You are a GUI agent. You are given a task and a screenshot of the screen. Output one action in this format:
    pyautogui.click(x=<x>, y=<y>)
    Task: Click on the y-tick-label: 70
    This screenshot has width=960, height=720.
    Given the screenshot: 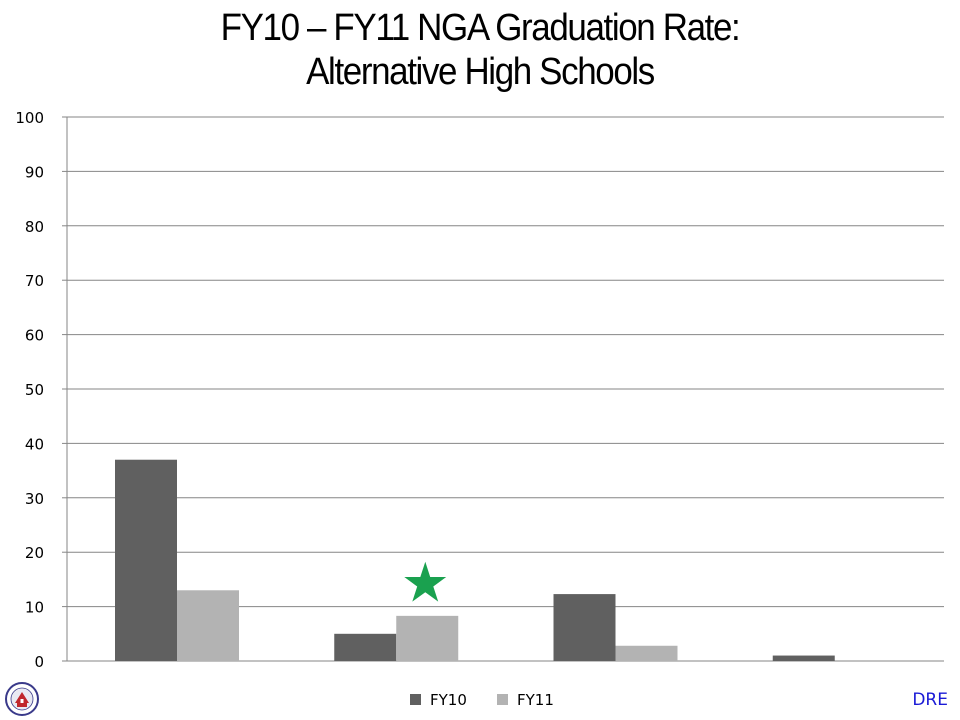 What is the action you would take?
    pyautogui.click(x=34, y=281)
    